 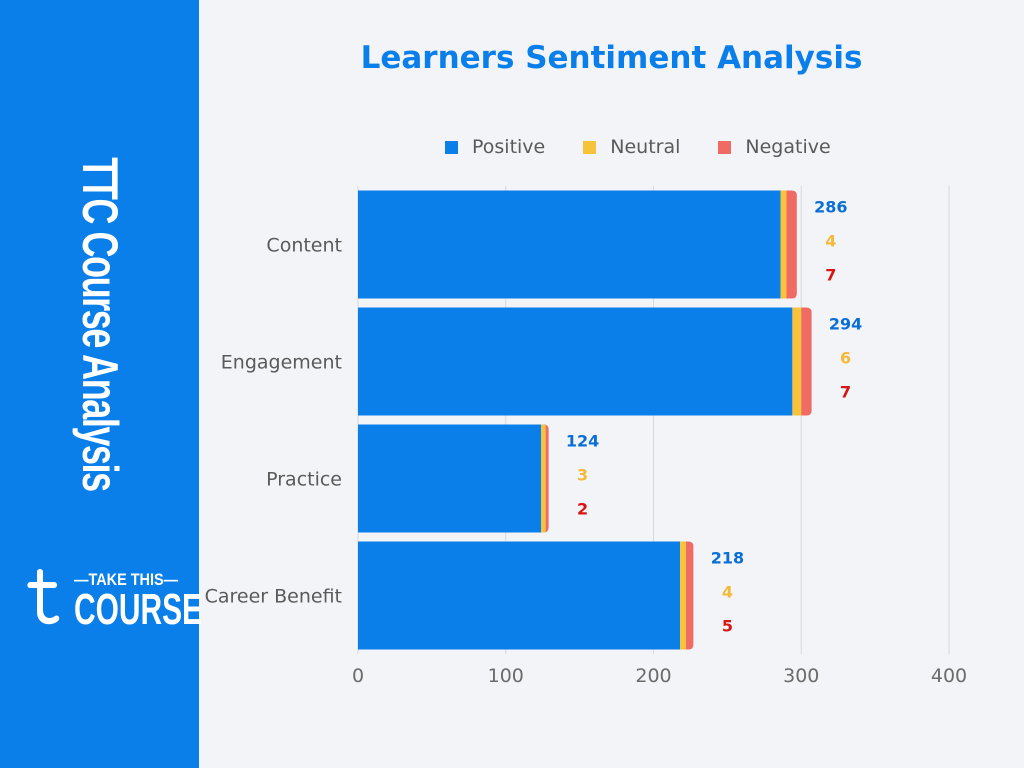 What do you see at coordinates (797, 361) in the screenshot?
I see `bar-engagement-neutral` at bounding box center [797, 361].